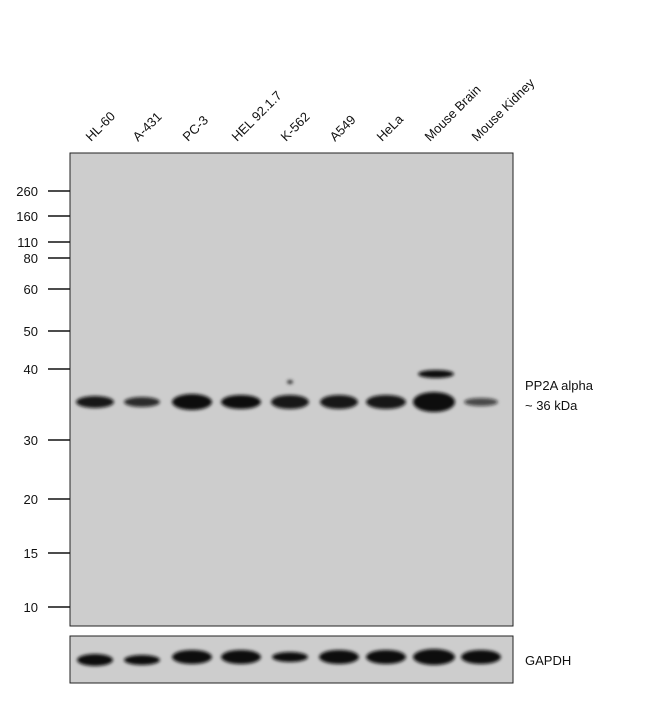  What do you see at coordinates (31, 369) in the screenshot?
I see `marker-label: 40` at bounding box center [31, 369].